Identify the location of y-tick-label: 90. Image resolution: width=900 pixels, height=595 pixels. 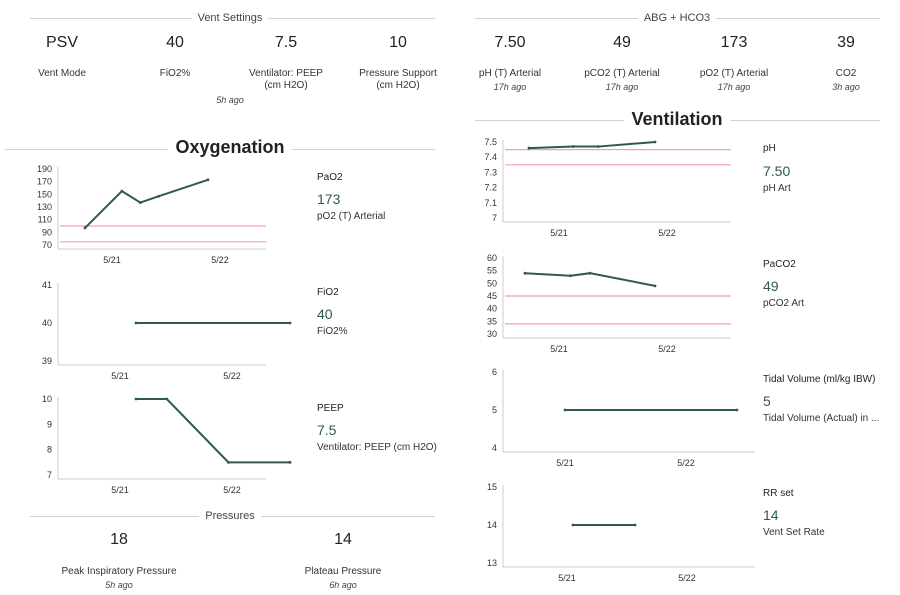
(47, 232).